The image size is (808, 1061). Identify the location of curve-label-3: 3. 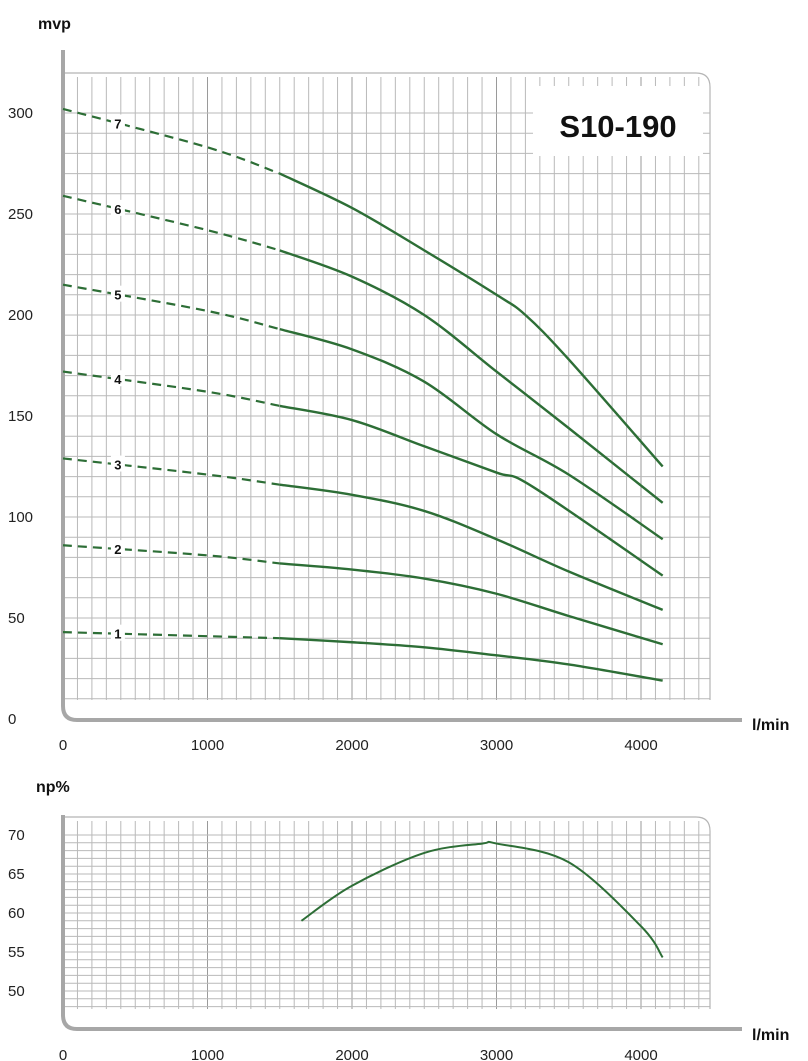
(117, 465).